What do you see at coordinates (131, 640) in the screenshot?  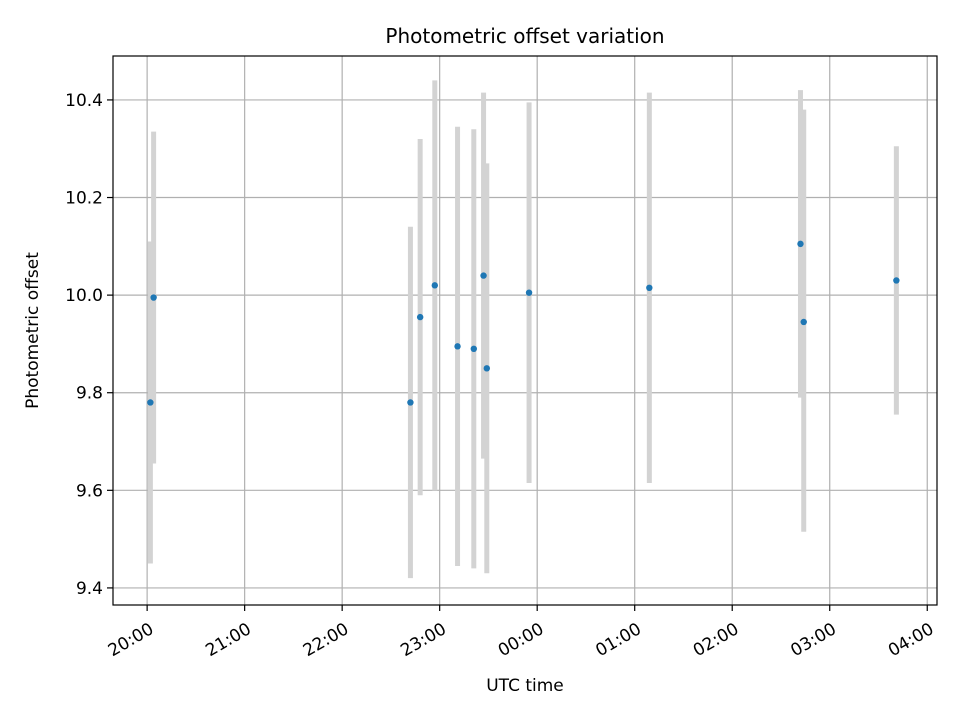 I see `x-tick-label: 20:00` at bounding box center [131, 640].